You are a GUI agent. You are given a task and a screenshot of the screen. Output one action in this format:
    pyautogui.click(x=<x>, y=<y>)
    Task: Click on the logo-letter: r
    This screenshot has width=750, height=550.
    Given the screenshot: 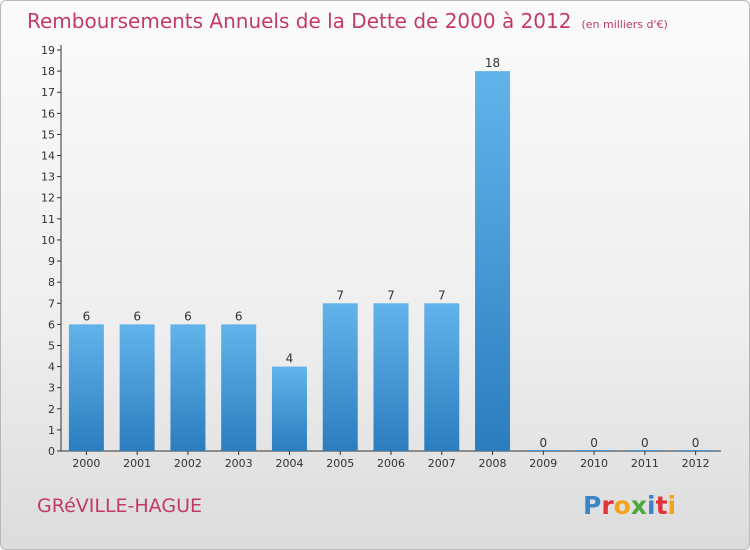 What is the action you would take?
    pyautogui.click(x=607, y=505)
    